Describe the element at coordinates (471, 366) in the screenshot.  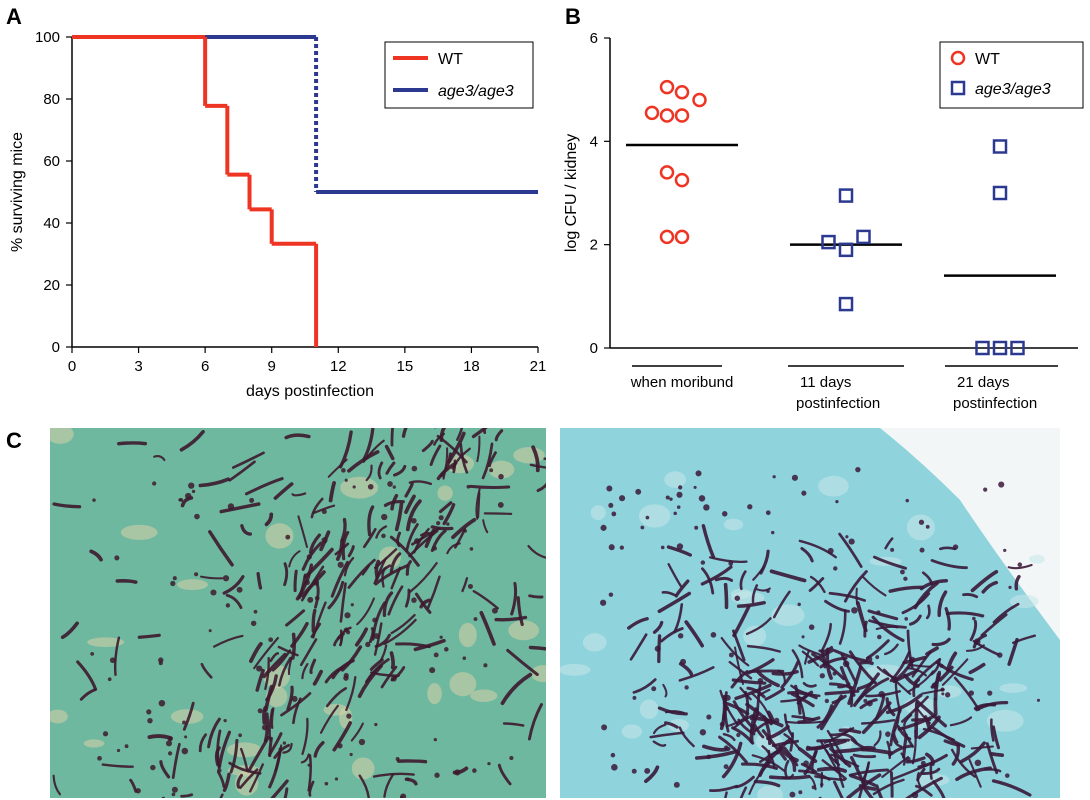
I see `survival-x-tick-label: 18` at that location.